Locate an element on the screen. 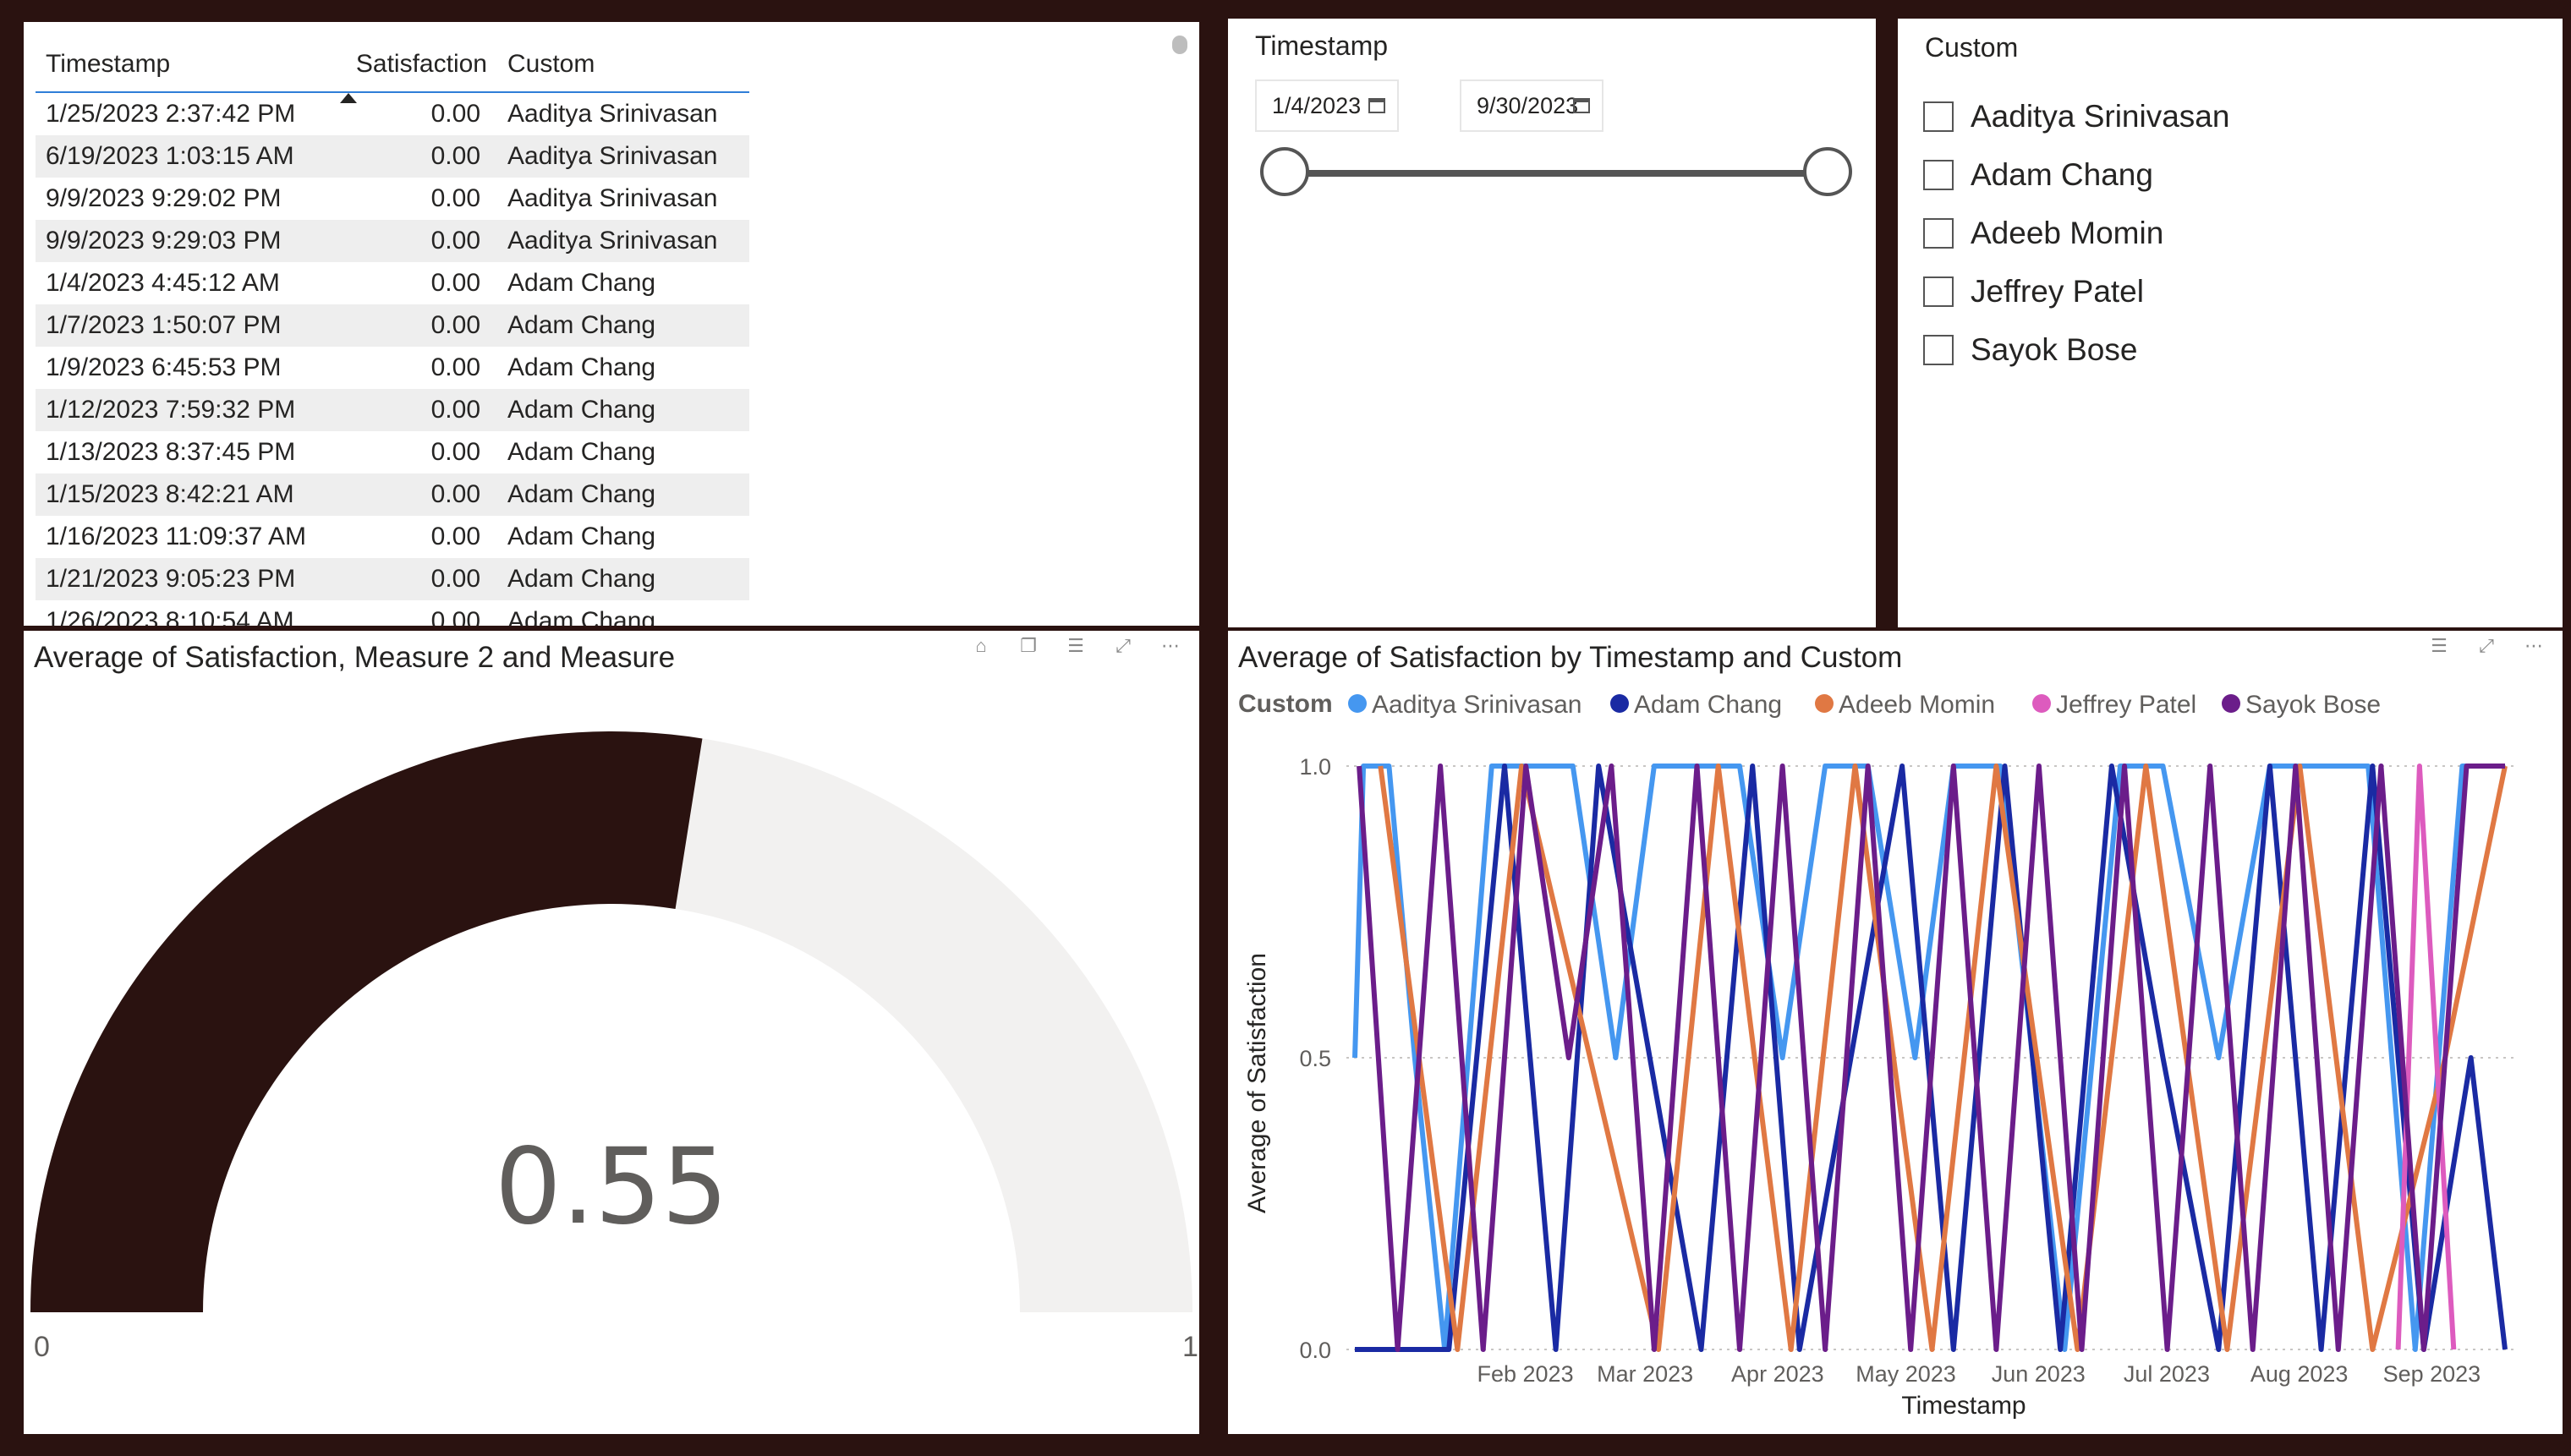  column-header-satisfaction: Satisfaction is located at coordinates (421, 64).